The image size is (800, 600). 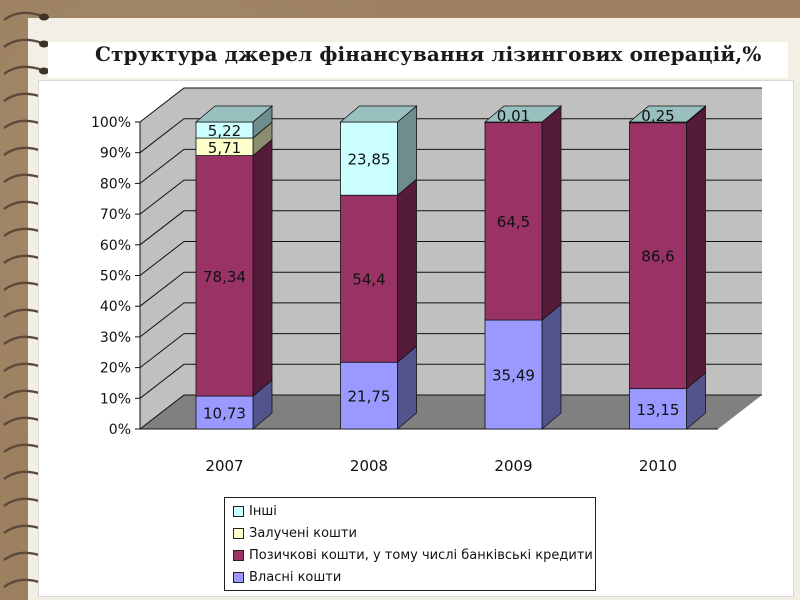 What do you see at coordinates (111, 123) in the screenshot?
I see `y-tick-label: 100%` at bounding box center [111, 123].